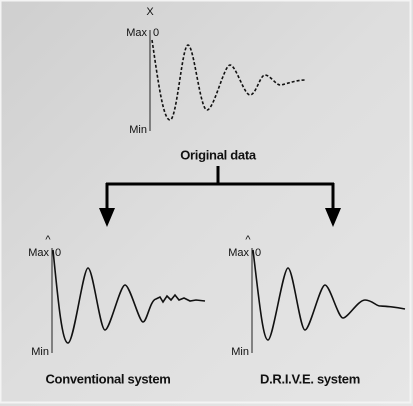 This screenshot has width=413, height=406. Describe the element at coordinates (150, 12) in the screenshot. I see `axis-label: X` at that location.